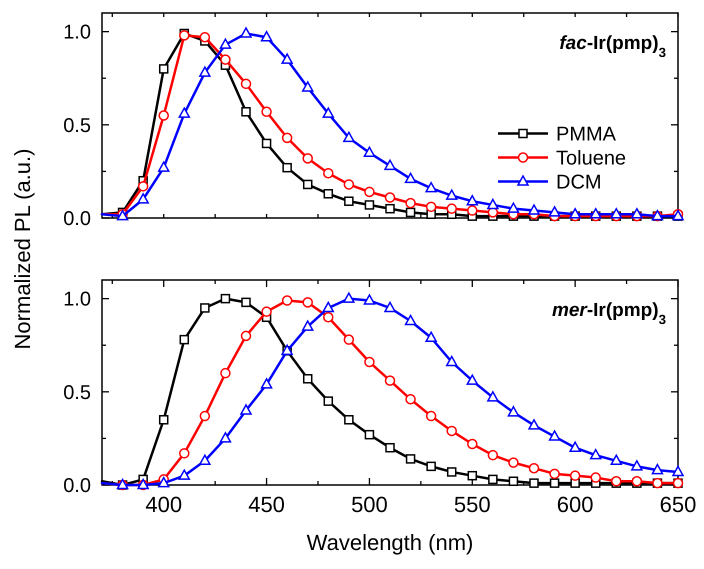 Image resolution: width=704 pixels, height=569 pixels. What do you see at coordinates (390, 542) in the screenshot?
I see `x-axis-title: Wavelength (nm)` at bounding box center [390, 542].